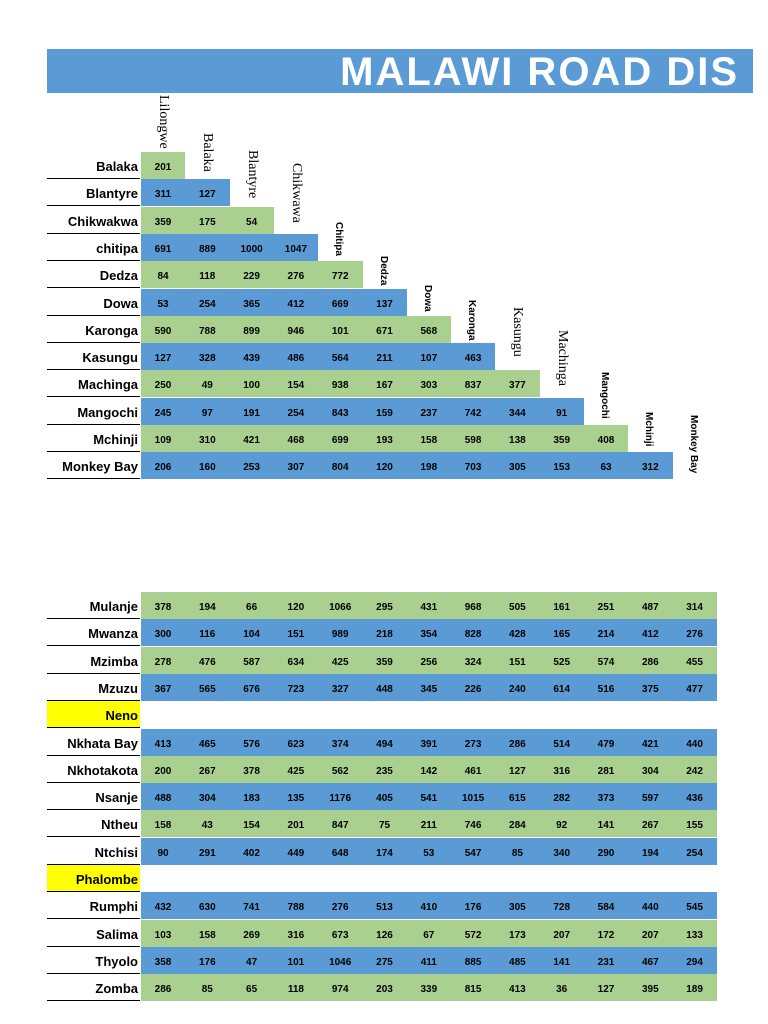 This screenshot has width=768, height=1024. Describe the element at coordinates (207, 304) in the screenshot. I see `distance-cell: 254` at that location.